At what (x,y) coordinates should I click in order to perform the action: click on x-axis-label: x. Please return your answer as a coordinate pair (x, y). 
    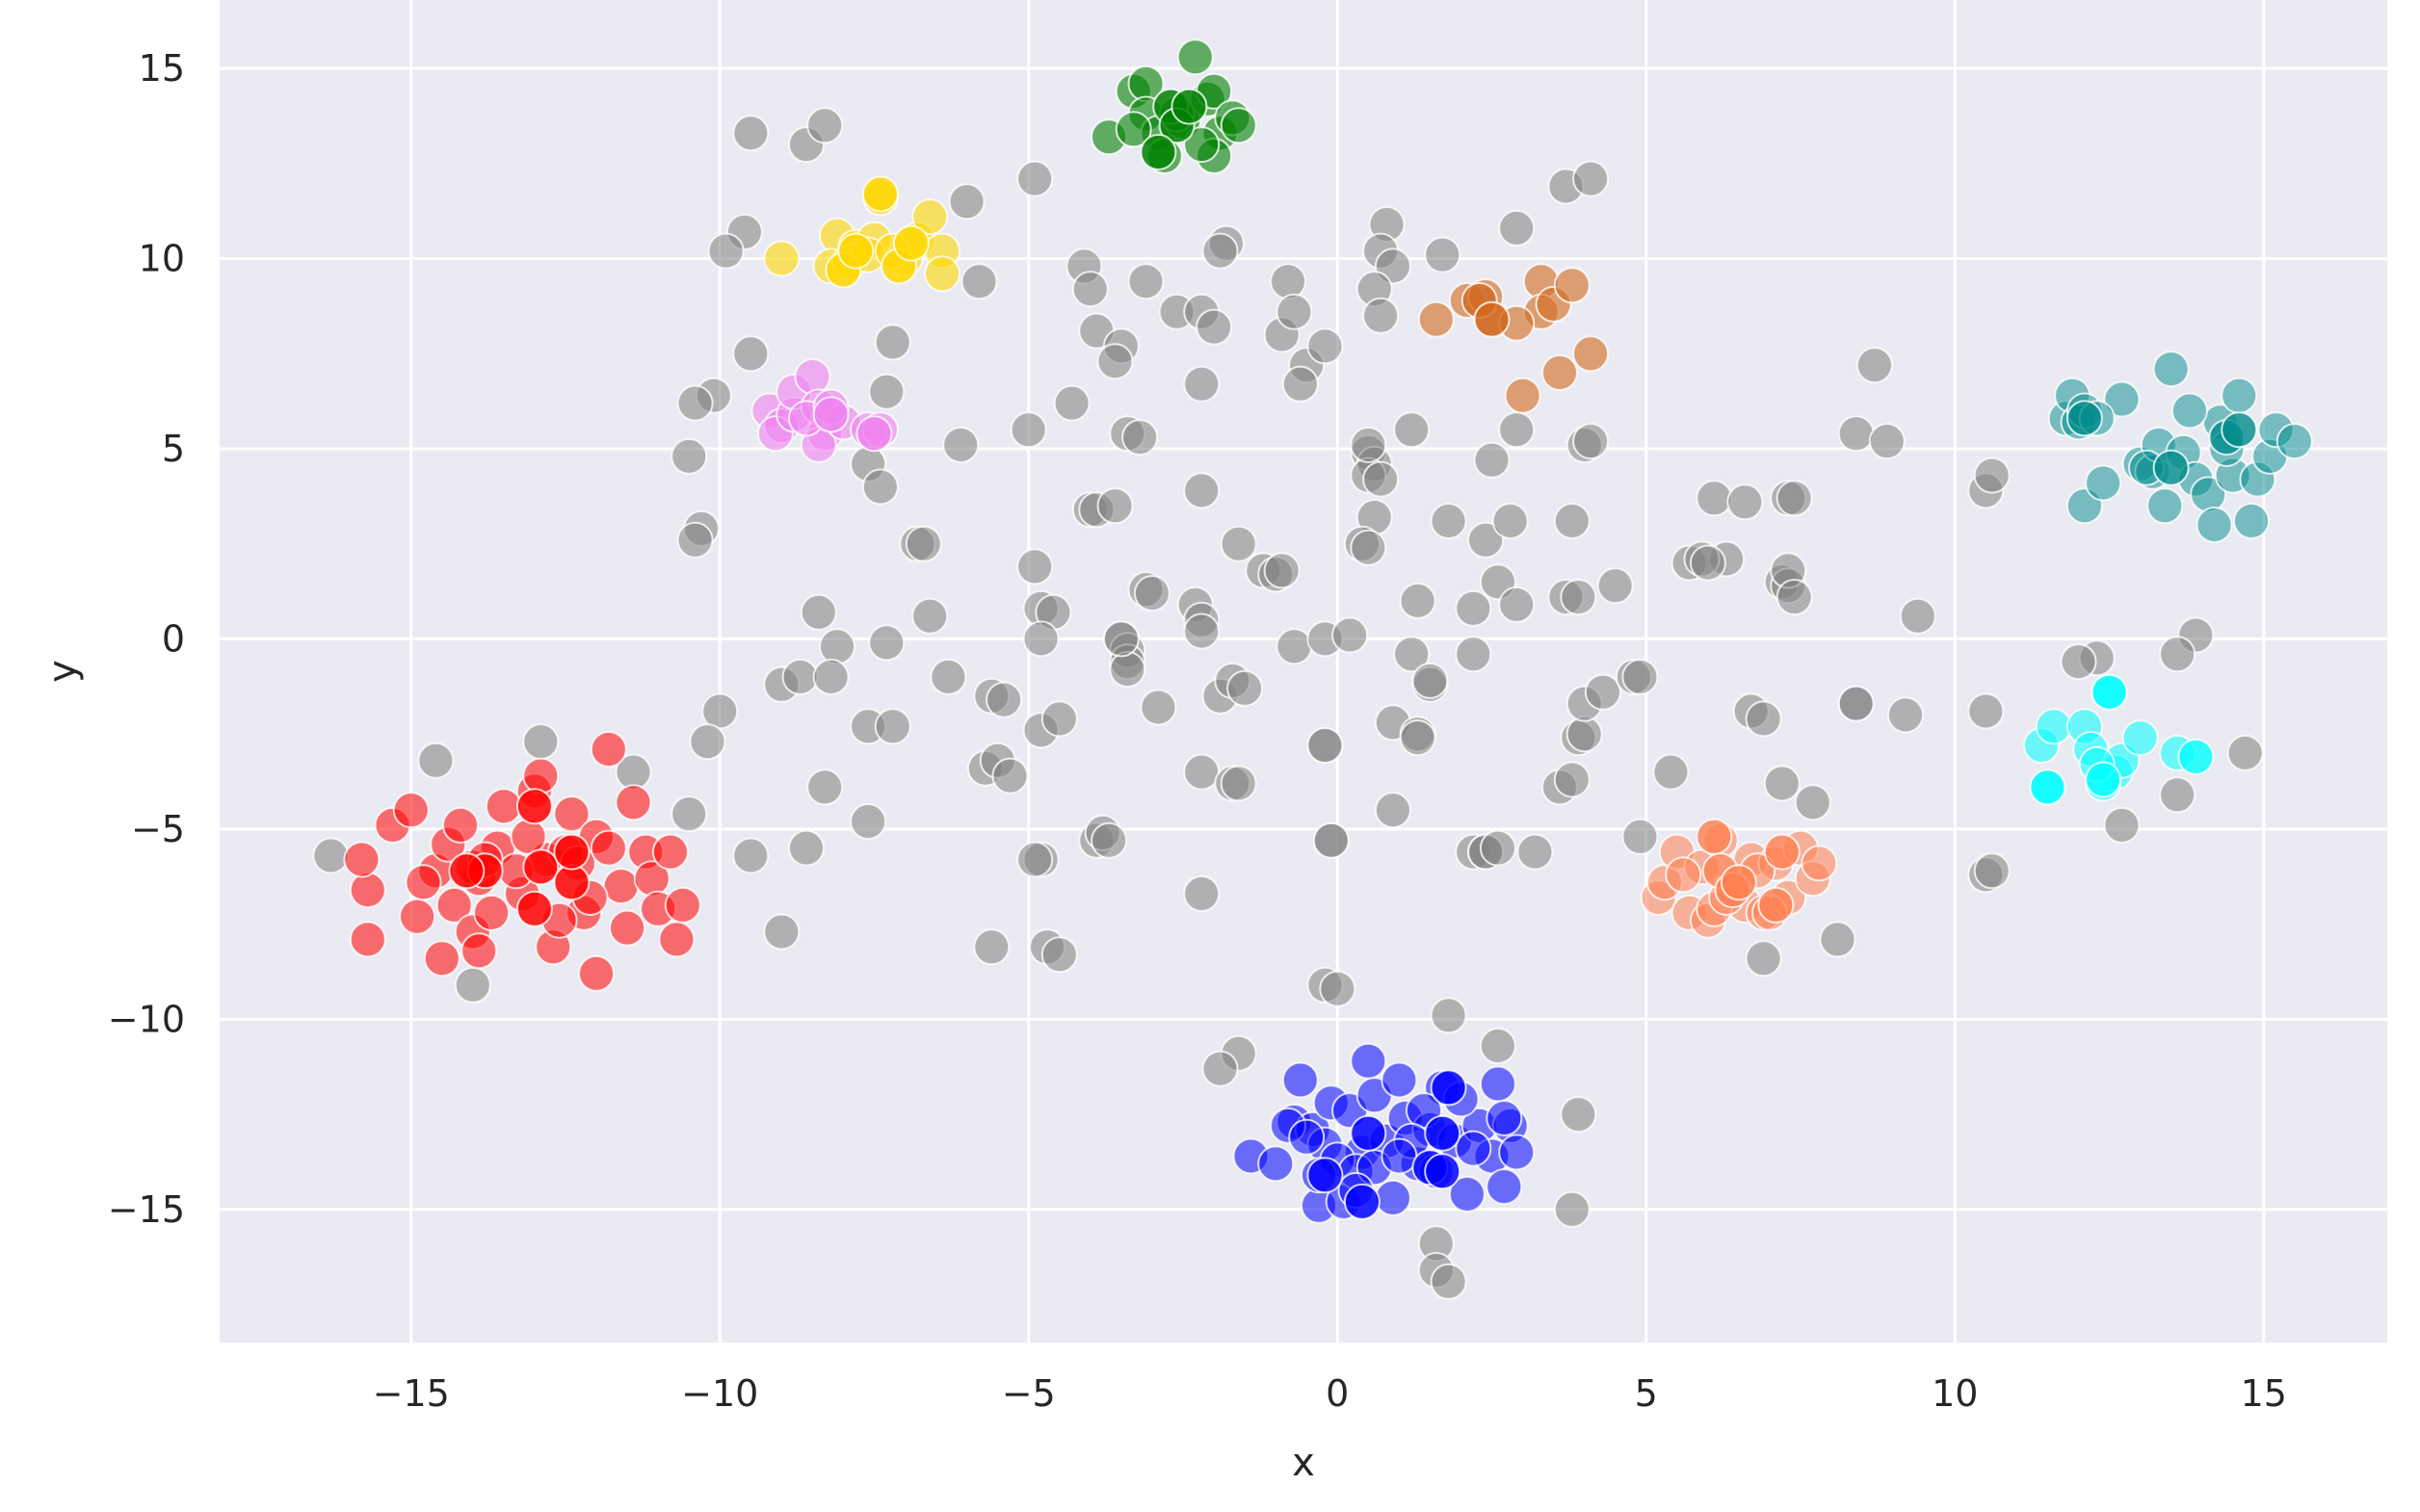
    Looking at the image, I should click on (1303, 1463).